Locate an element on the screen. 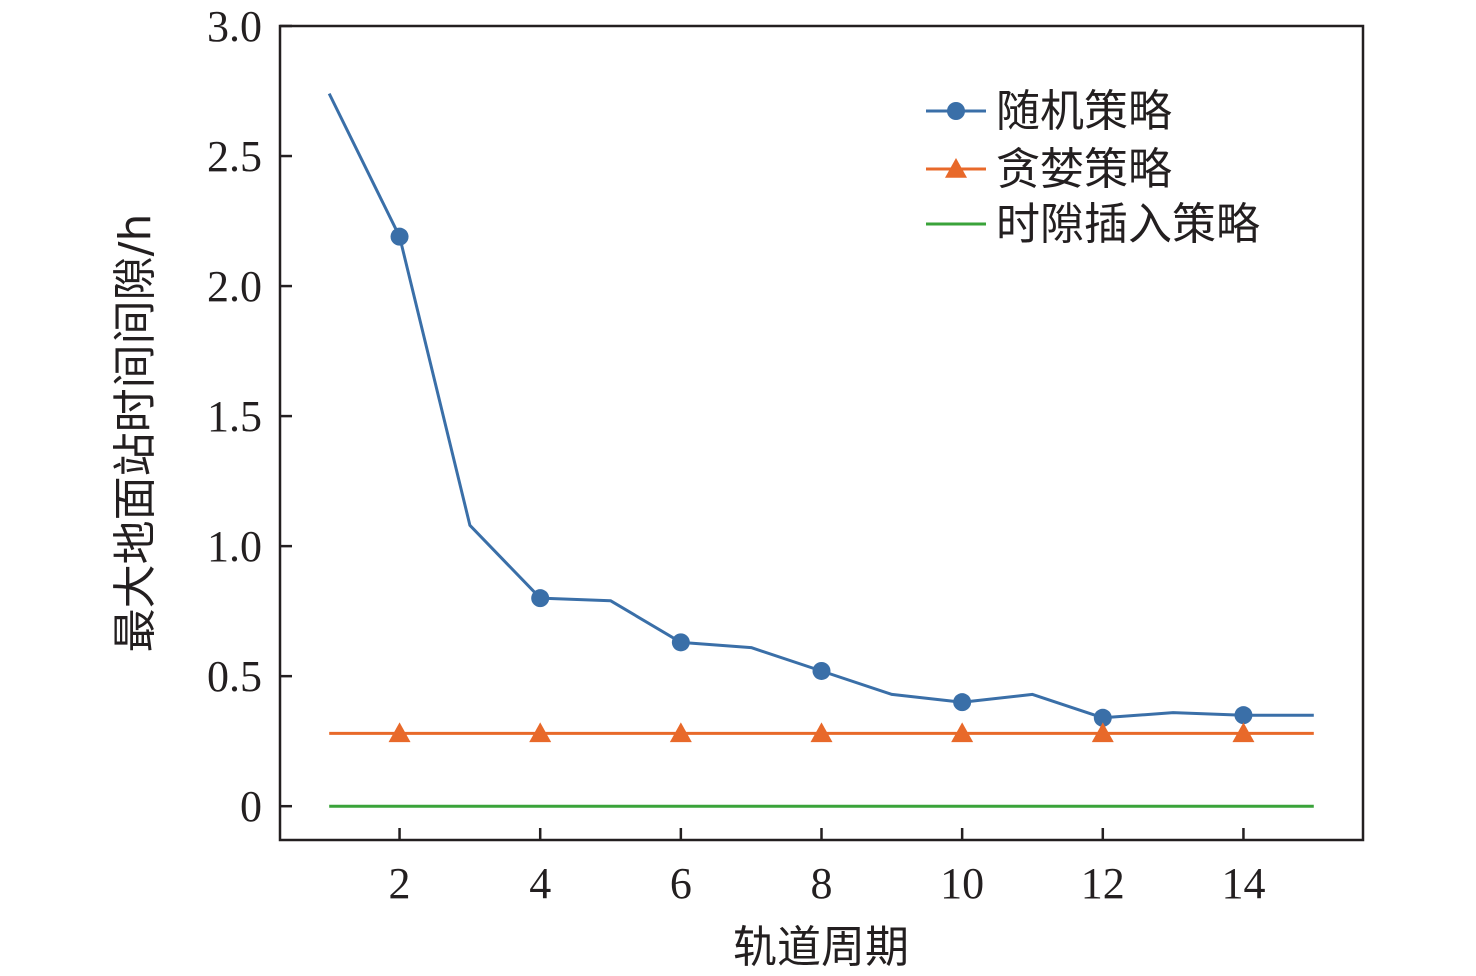  x-tick-label: 10 is located at coordinates (962, 883).